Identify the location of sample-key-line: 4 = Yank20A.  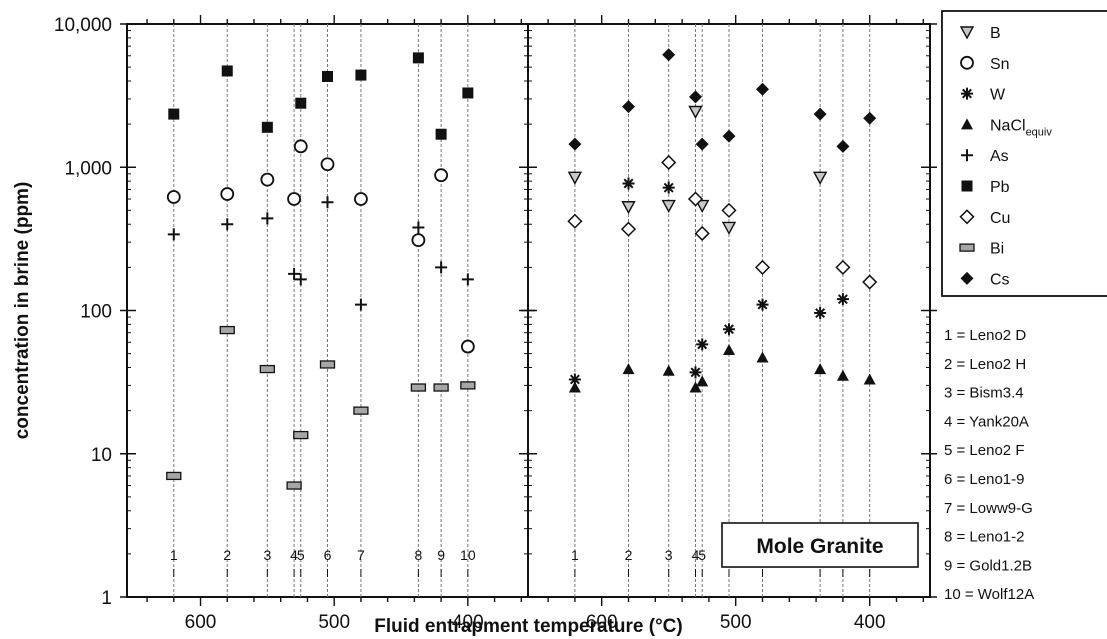
(986, 421).